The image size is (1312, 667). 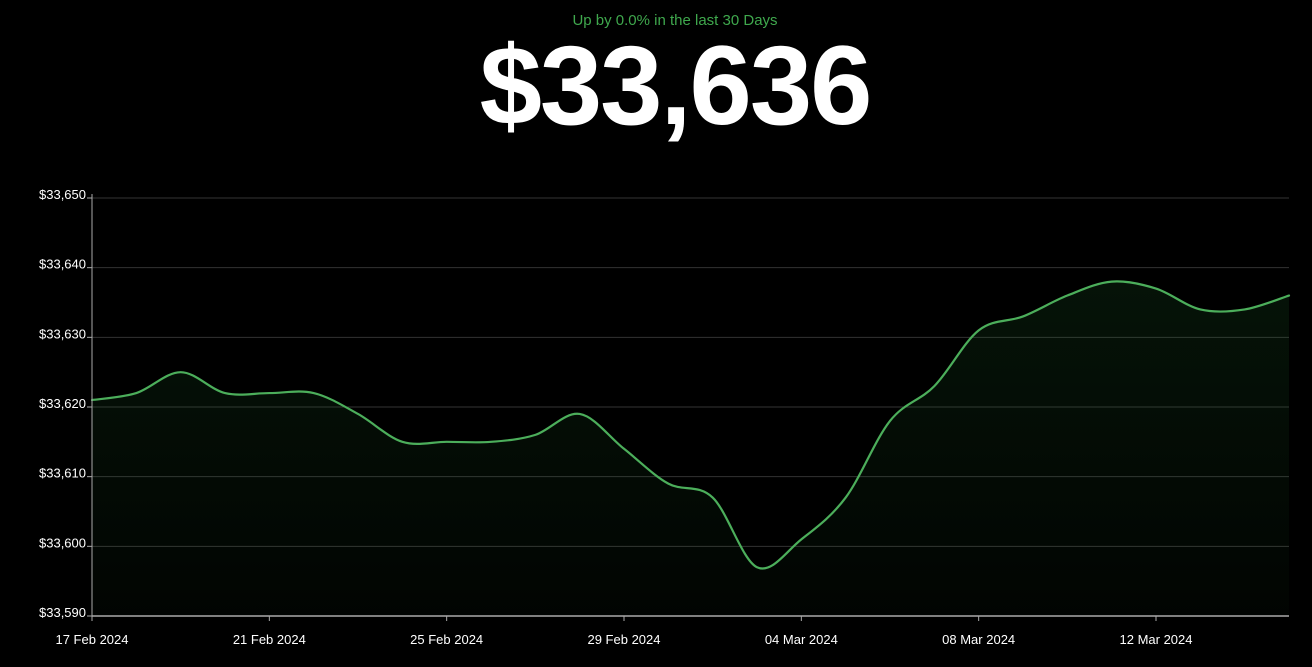 What do you see at coordinates (62, 473) in the screenshot?
I see `y-tick-label: $33,610` at bounding box center [62, 473].